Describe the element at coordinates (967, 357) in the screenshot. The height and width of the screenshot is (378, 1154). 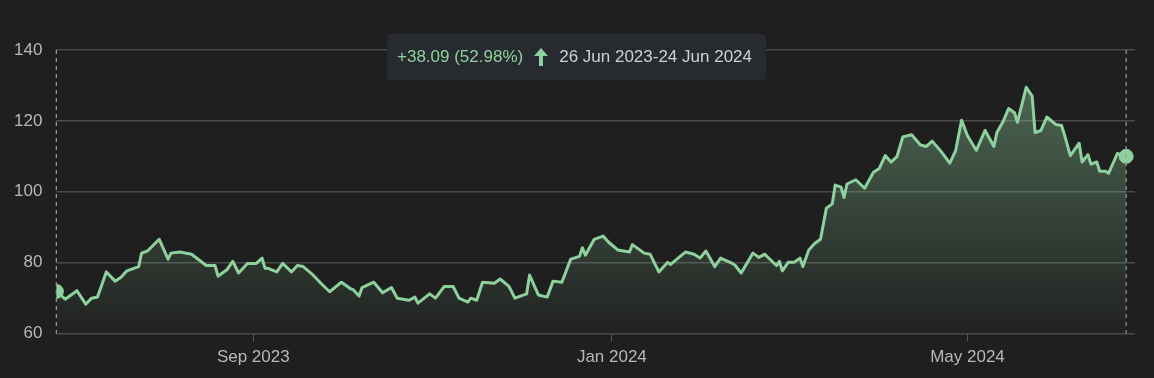
I see `x-tick-label: May 2024` at that location.